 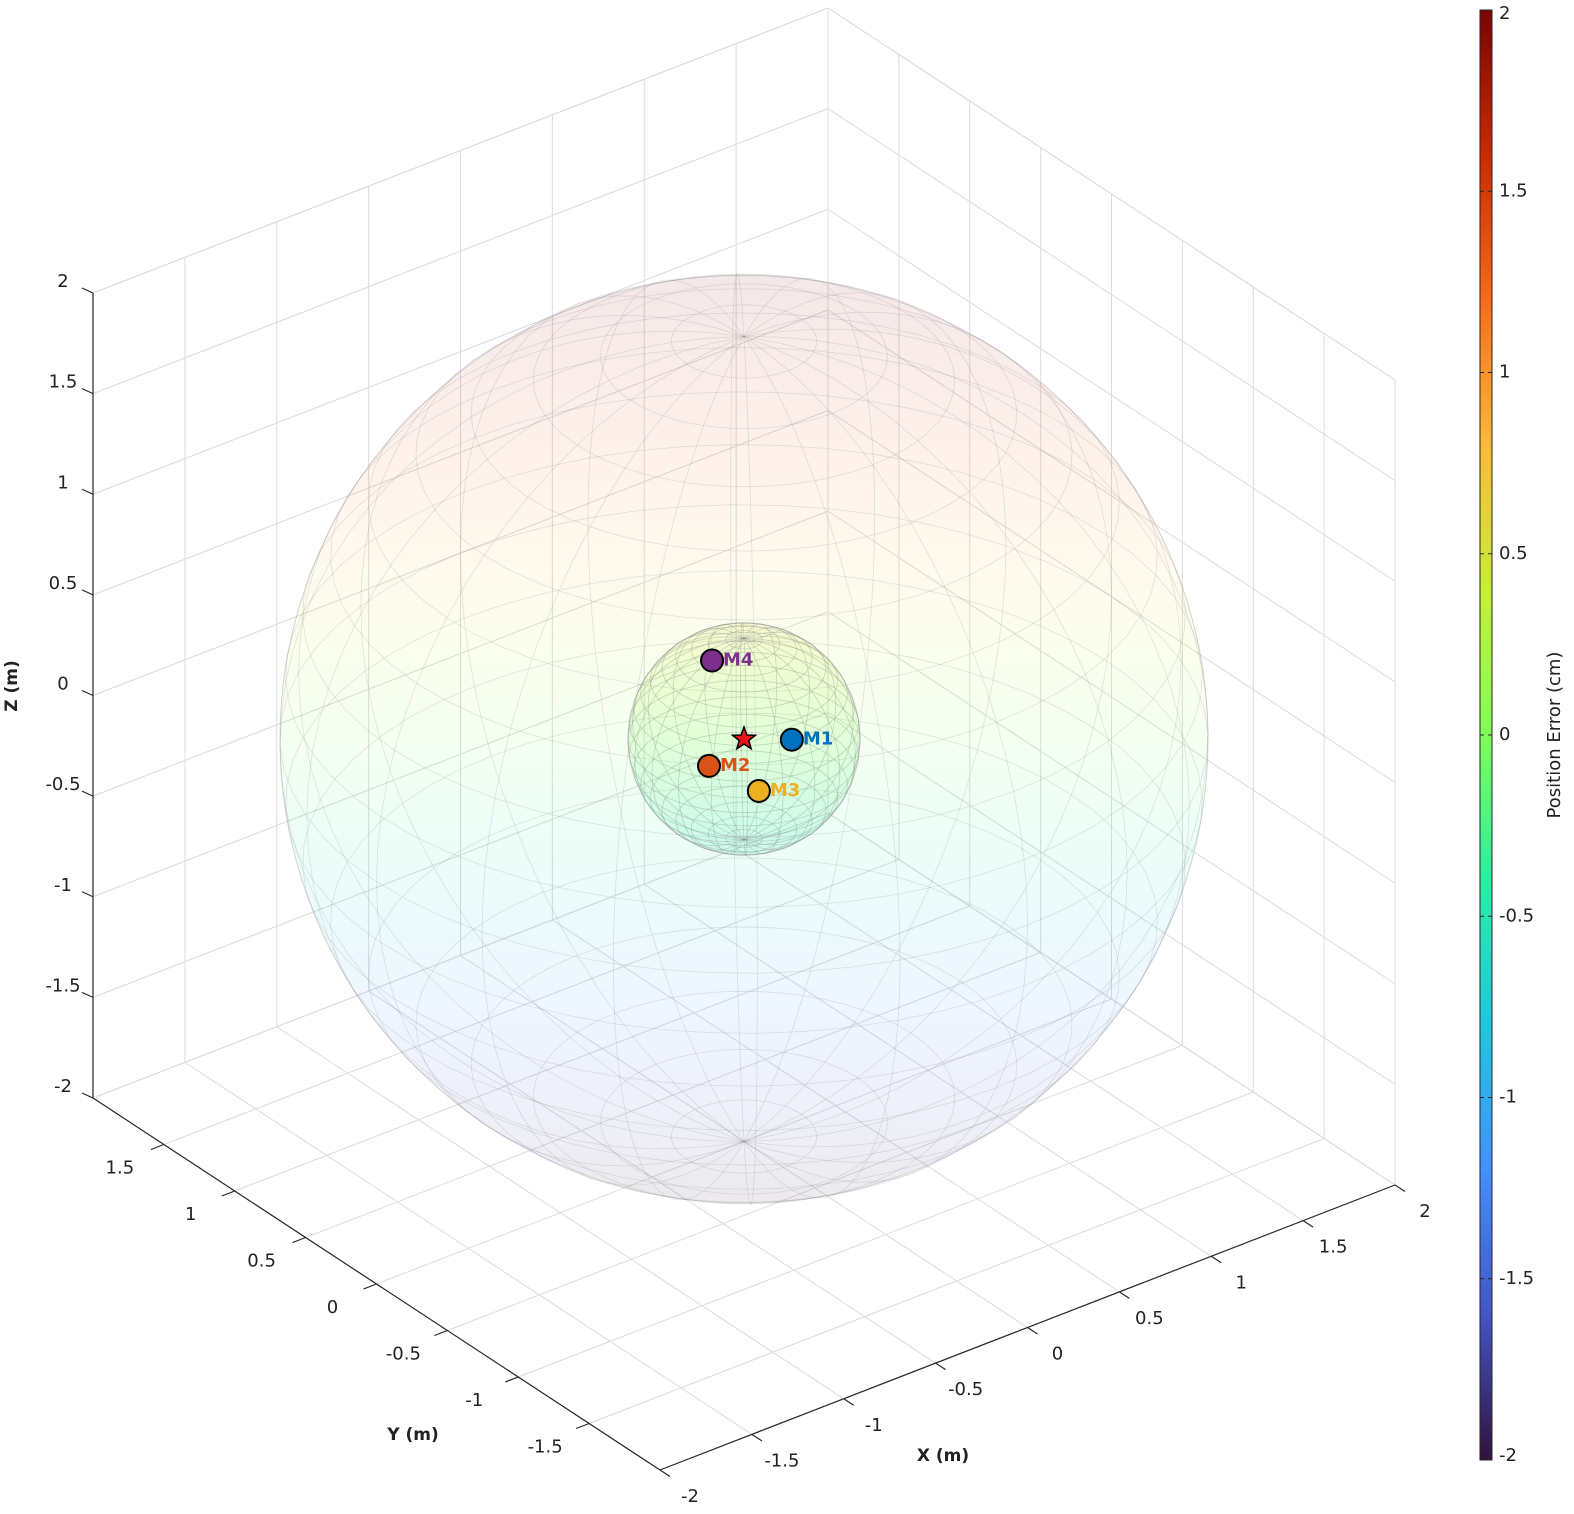 What do you see at coordinates (1424, 1211) in the screenshot?
I see `x-tick-label: 2` at bounding box center [1424, 1211].